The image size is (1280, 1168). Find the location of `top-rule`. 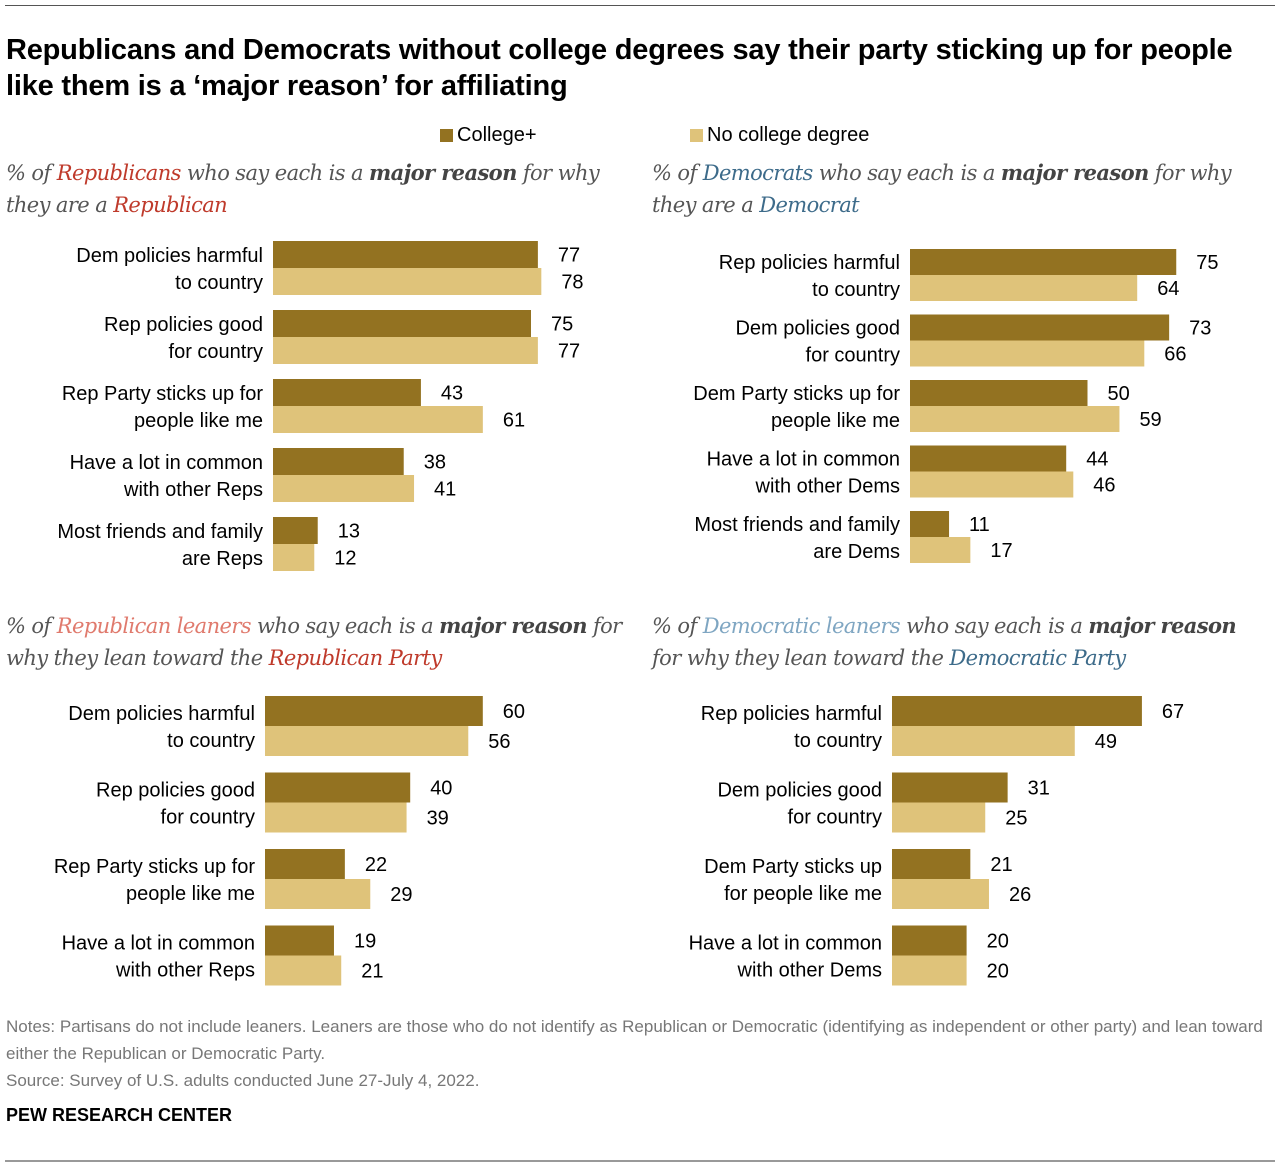

top-rule is located at coordinates (640, 5).